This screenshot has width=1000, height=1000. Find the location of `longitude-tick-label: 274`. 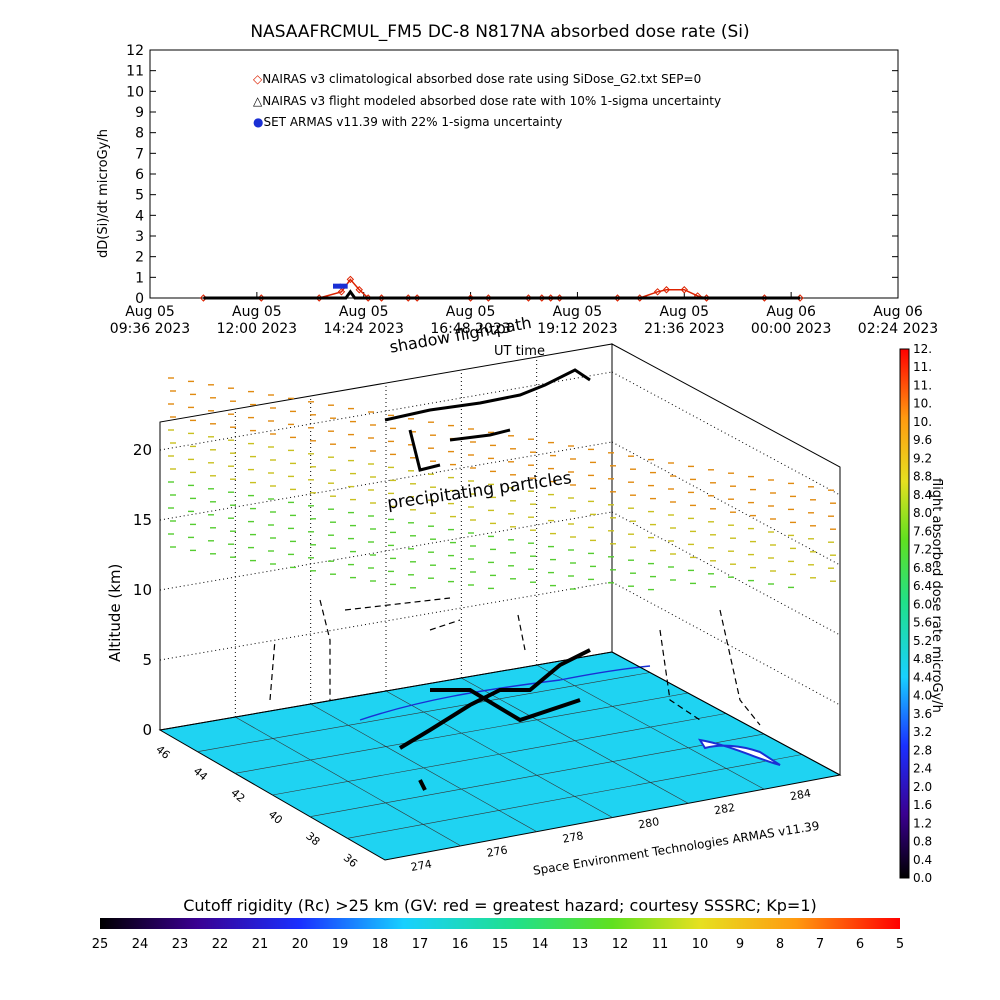

longitude-tick-label: 274 is located at coordinates (421, 866).